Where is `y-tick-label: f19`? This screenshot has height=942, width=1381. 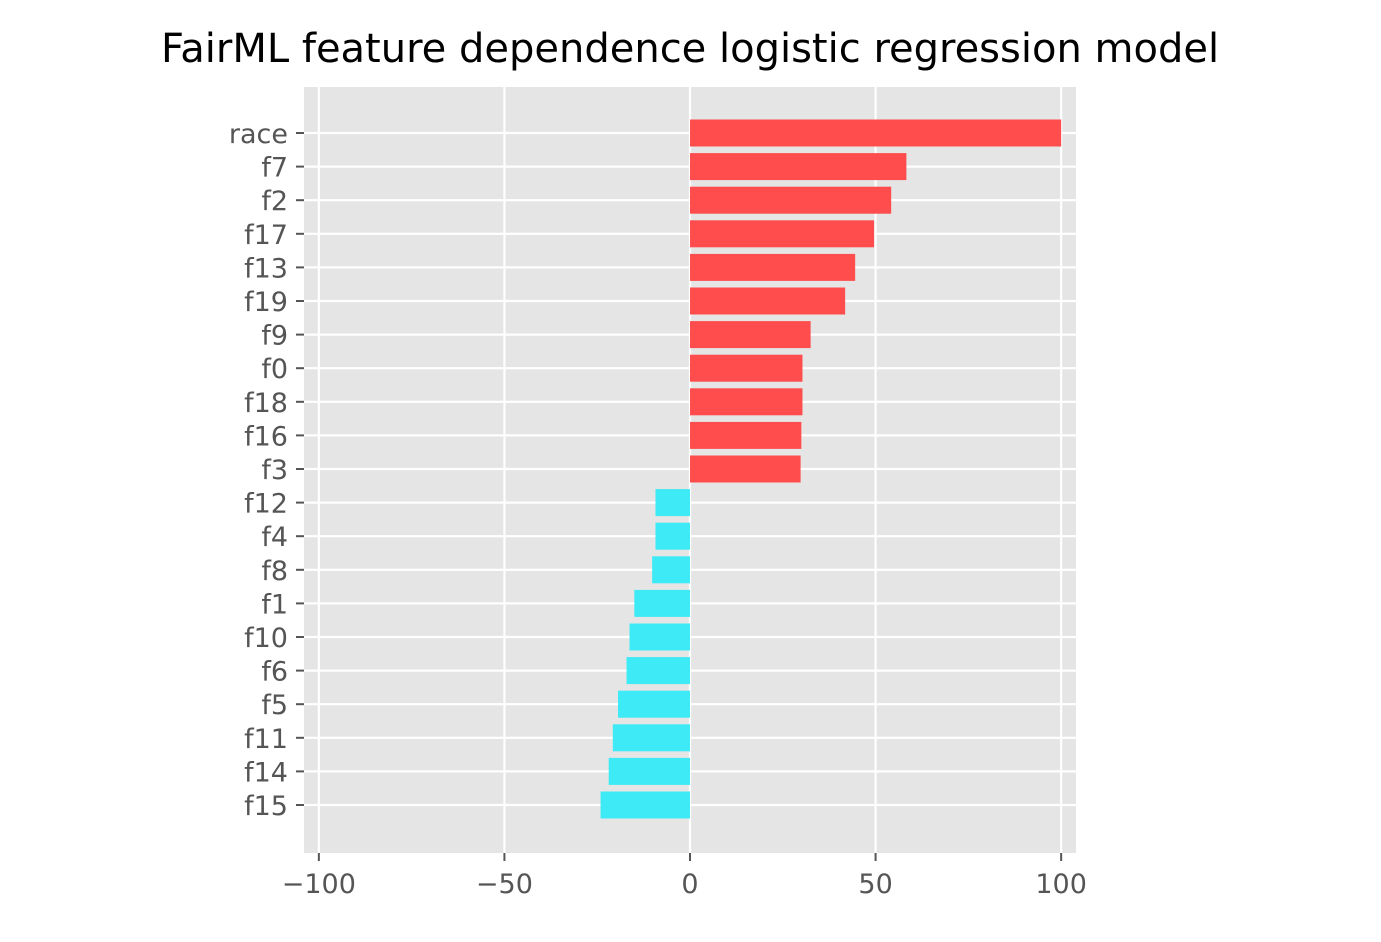 y-tick-label: f19 is located at coordinates (266, 302).